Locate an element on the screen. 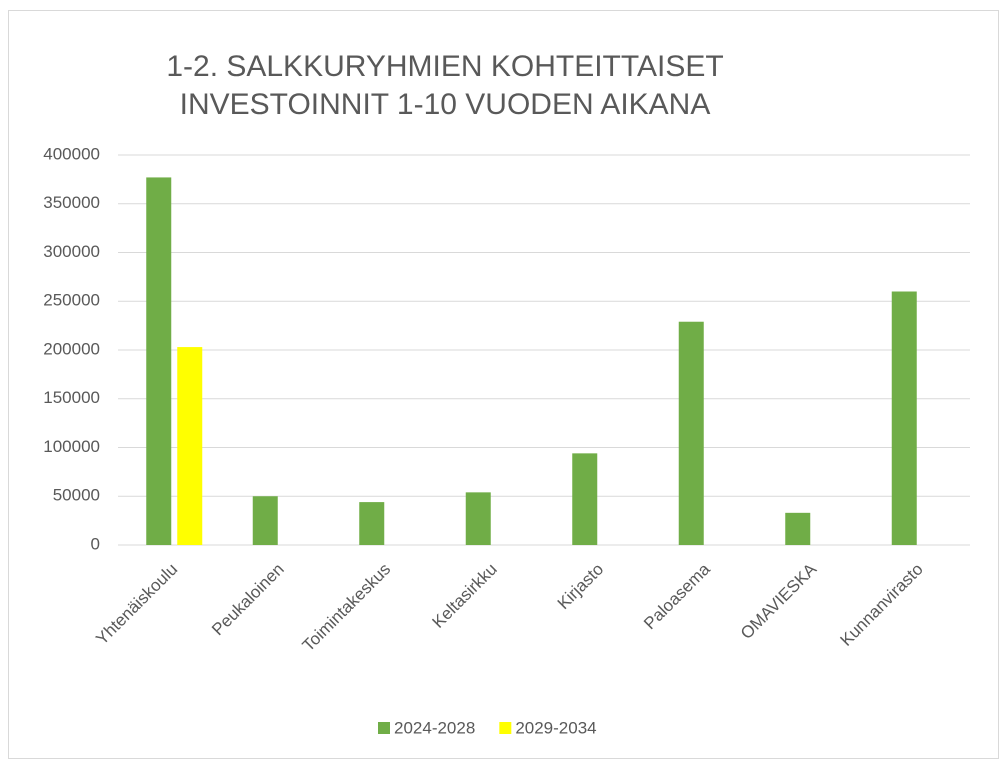 Image resolution: width=1000 pixels, height=760 pixels. y-tick-label: 100000 is located at coordinates (71, 446).